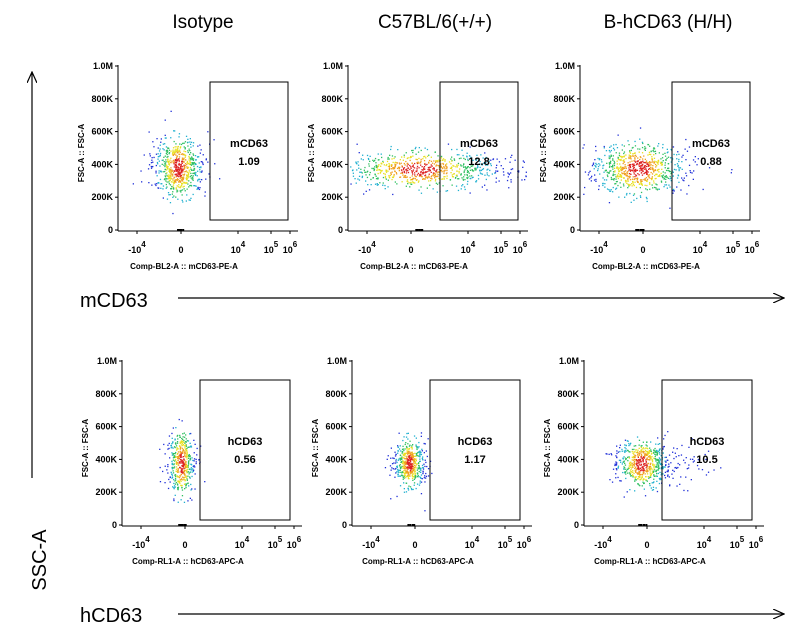  Describe the element at coordinates (525, 244) in the screenshot. I see `tick-exponent: 6` at that location.